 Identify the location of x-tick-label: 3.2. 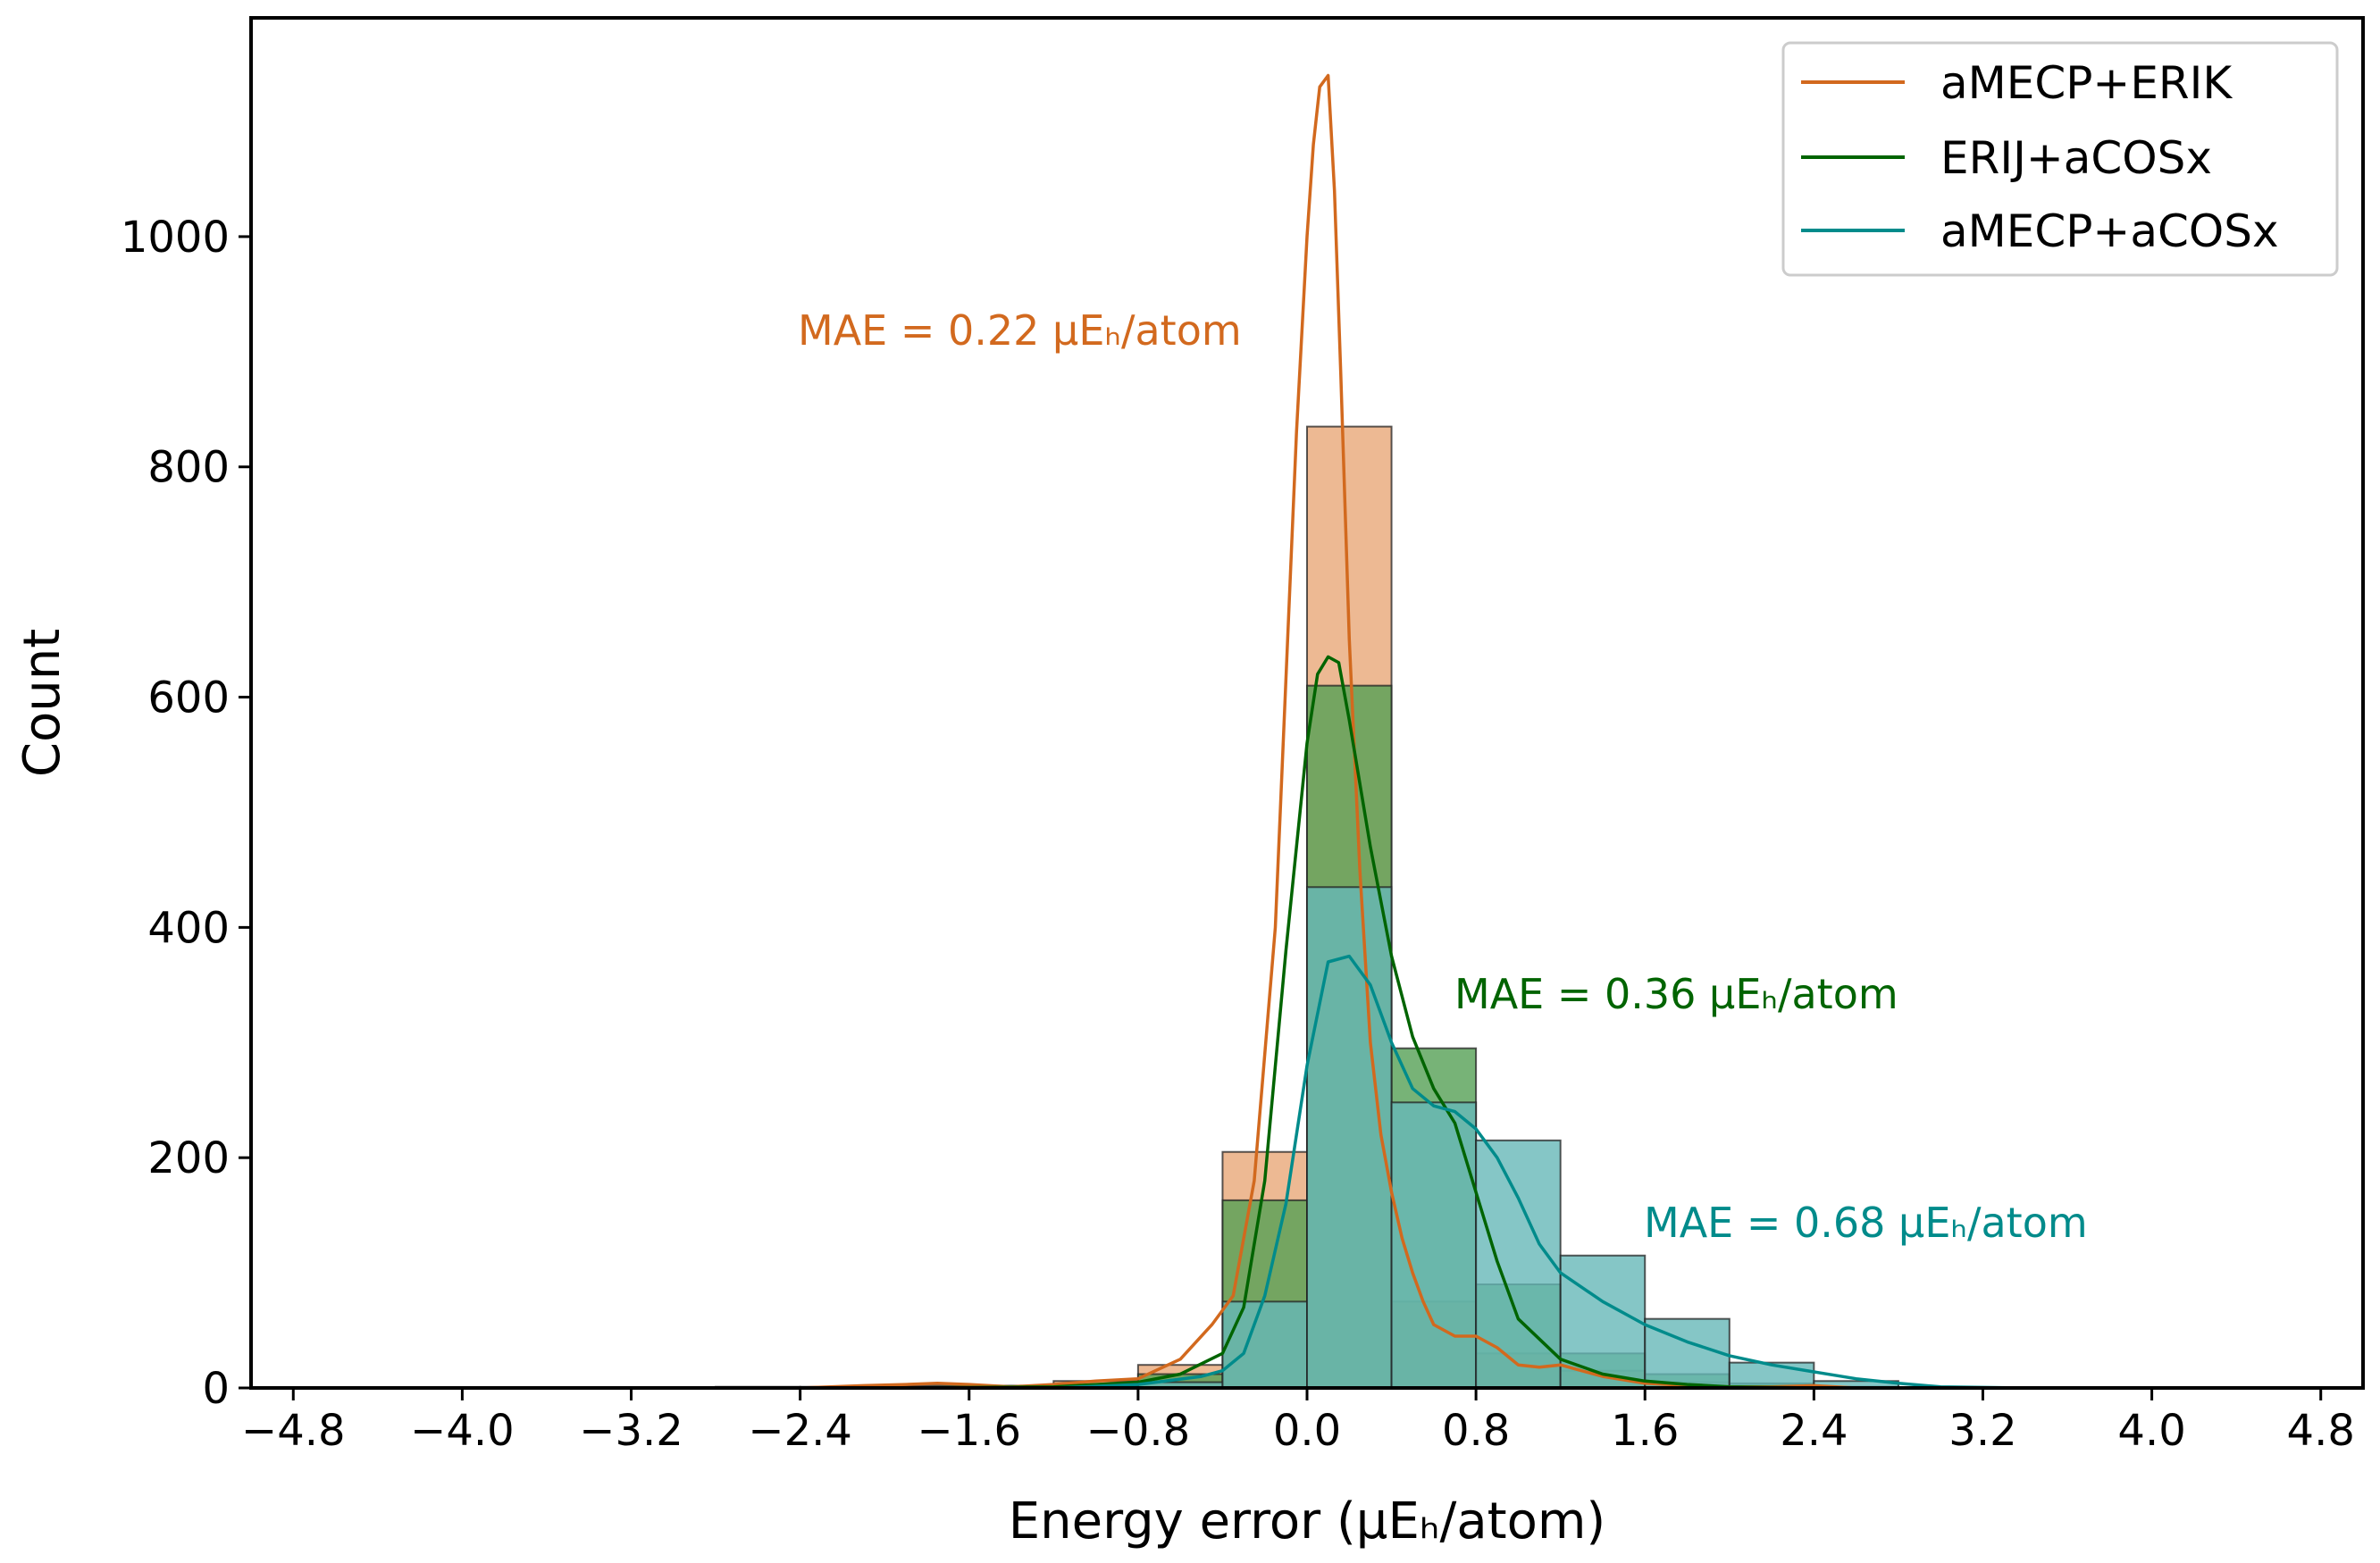
(1982, 1431).